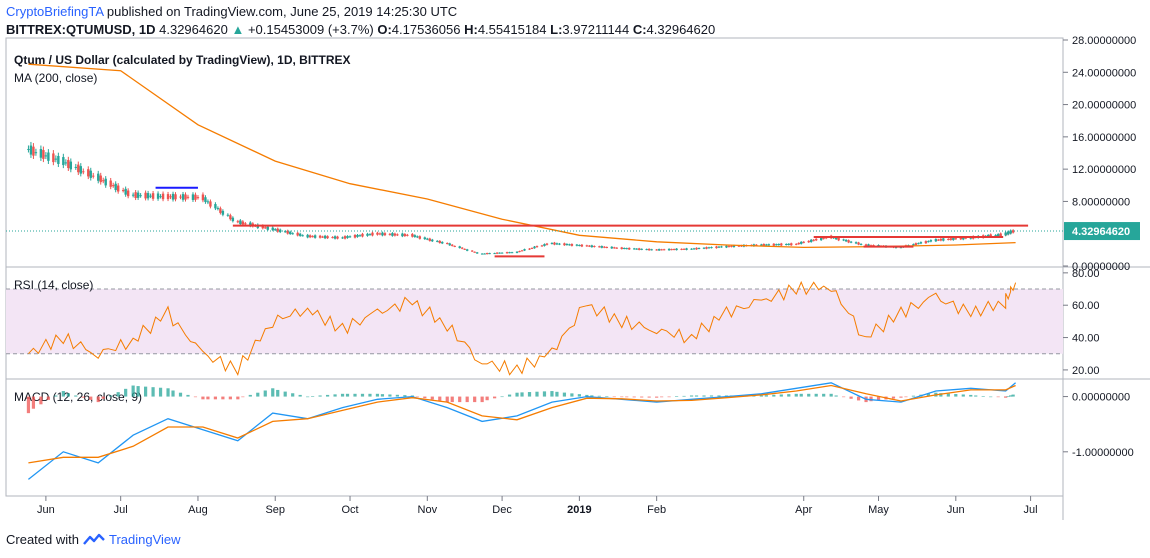 The height and width of the screenshot is (558, 1150). I want to click on x-tick-label: Nov, so click(428, 510).